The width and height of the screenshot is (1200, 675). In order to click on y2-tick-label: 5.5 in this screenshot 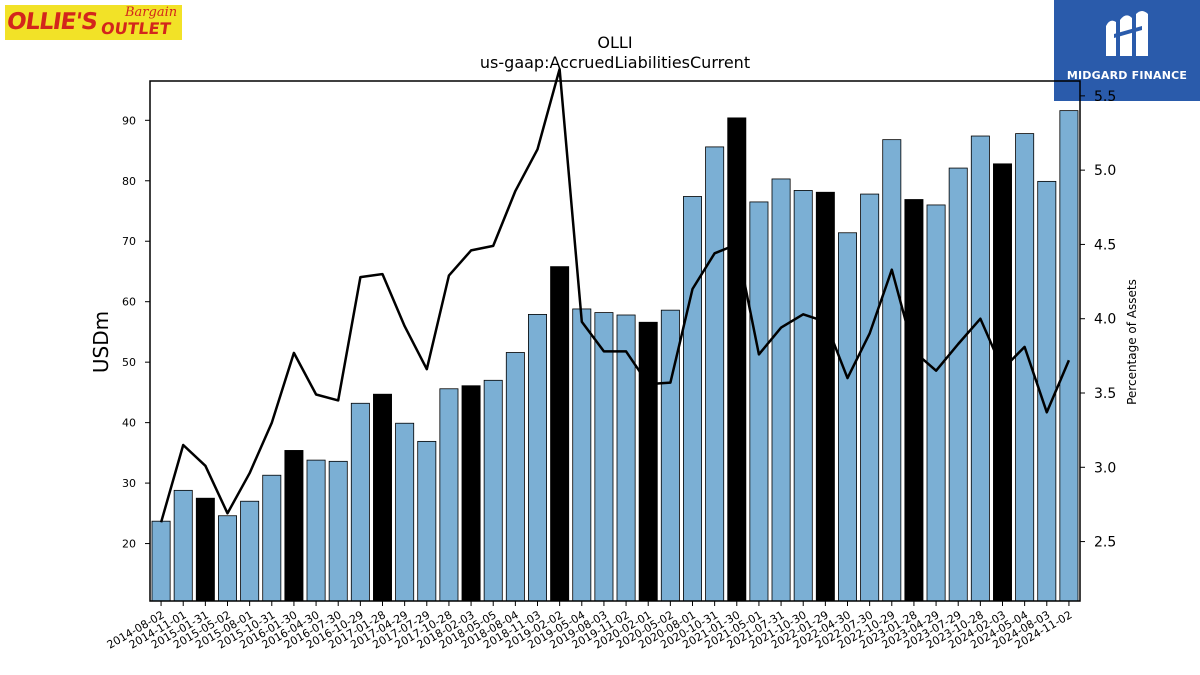, I will do `click(1105, 97)`.